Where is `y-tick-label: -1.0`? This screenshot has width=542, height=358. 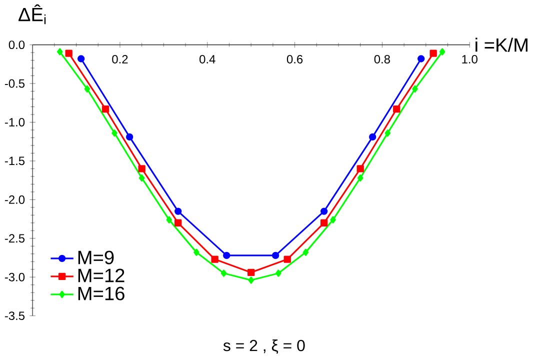
y-tick-label: -1.0 is located at coordinates (14, 122).